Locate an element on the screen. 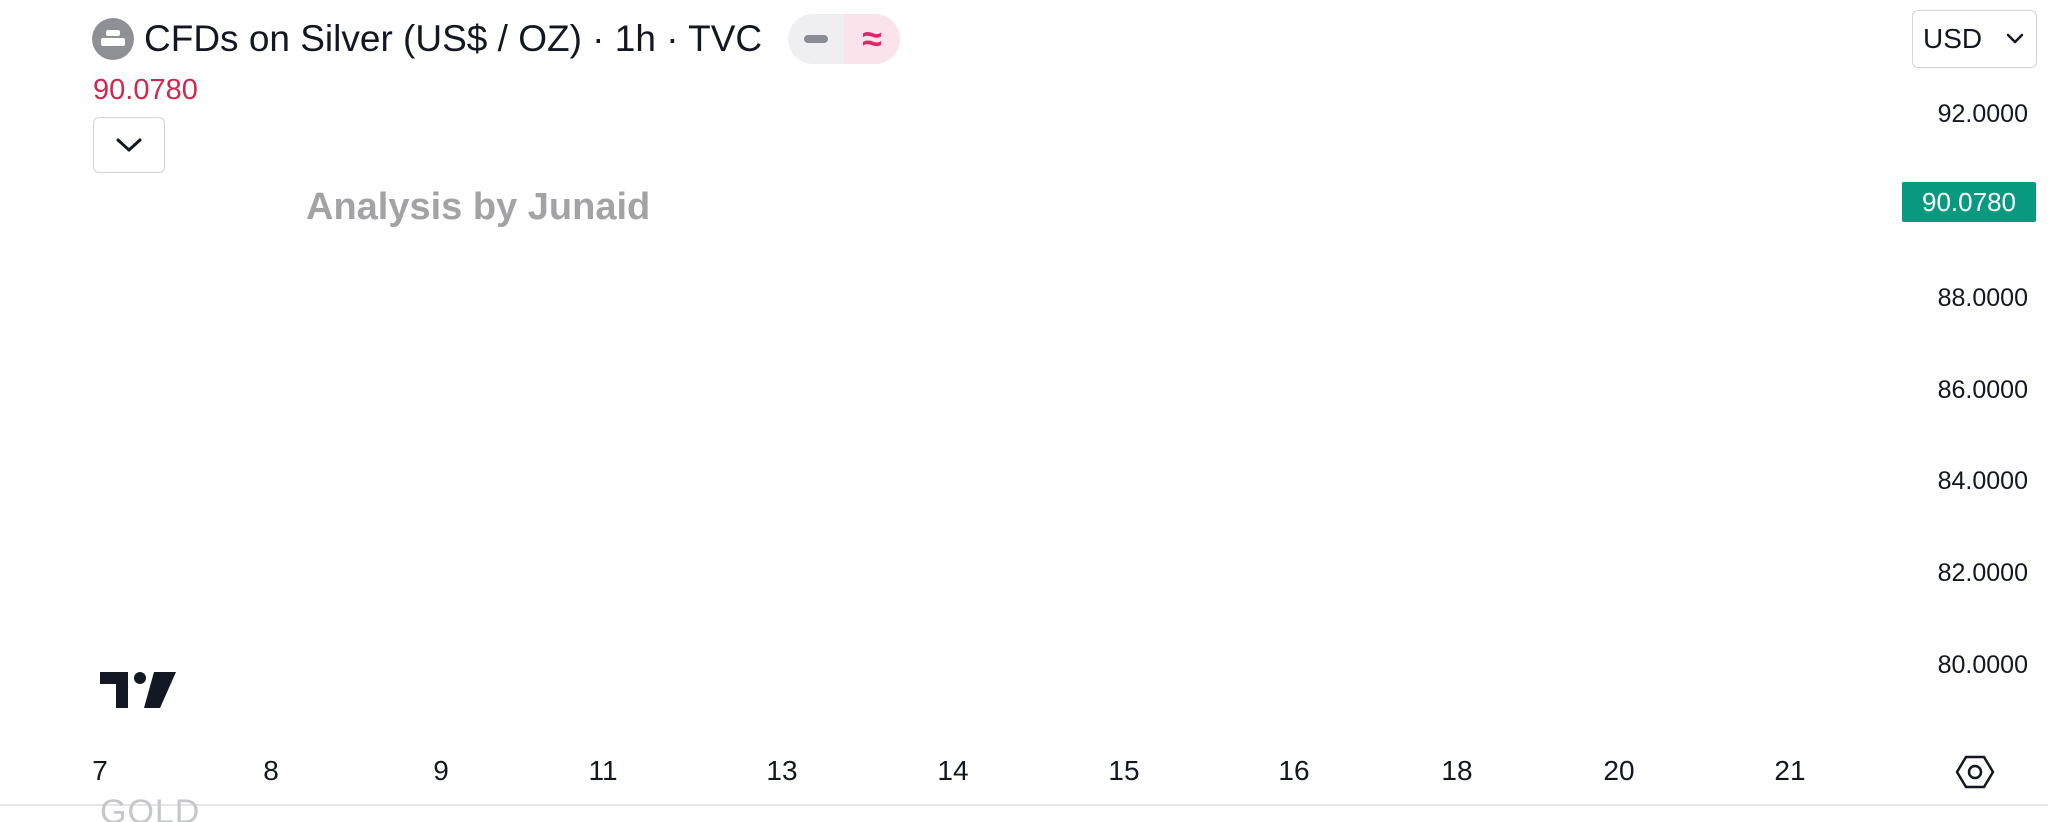 The image size is (2048, 822). silver-bars-icon is located at coordinates (113, 39).